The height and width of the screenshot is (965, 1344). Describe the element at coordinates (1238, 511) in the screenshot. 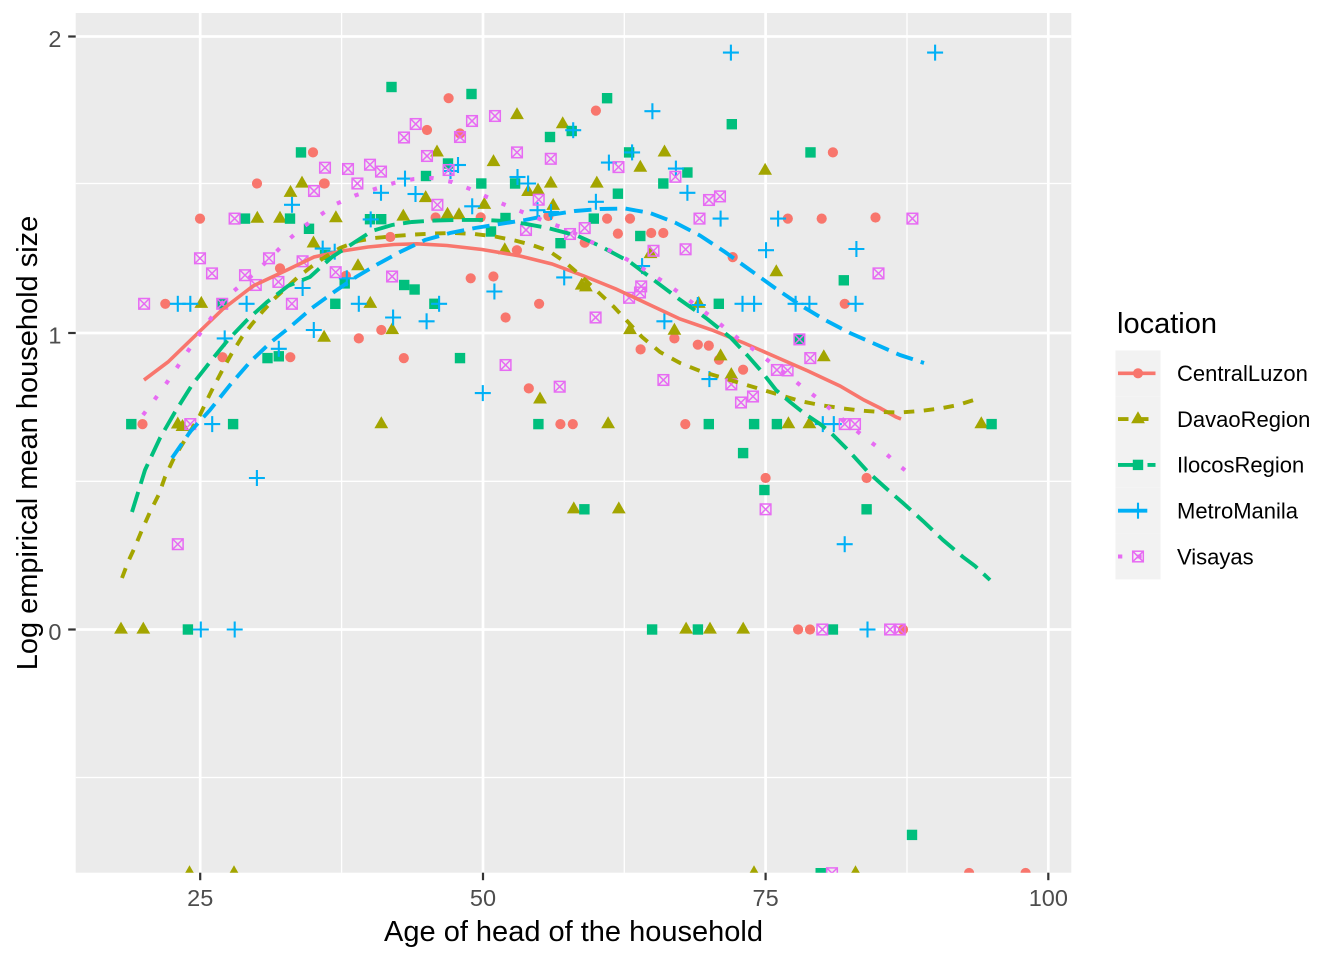

I see `svg-text: MetroManila` at that location.